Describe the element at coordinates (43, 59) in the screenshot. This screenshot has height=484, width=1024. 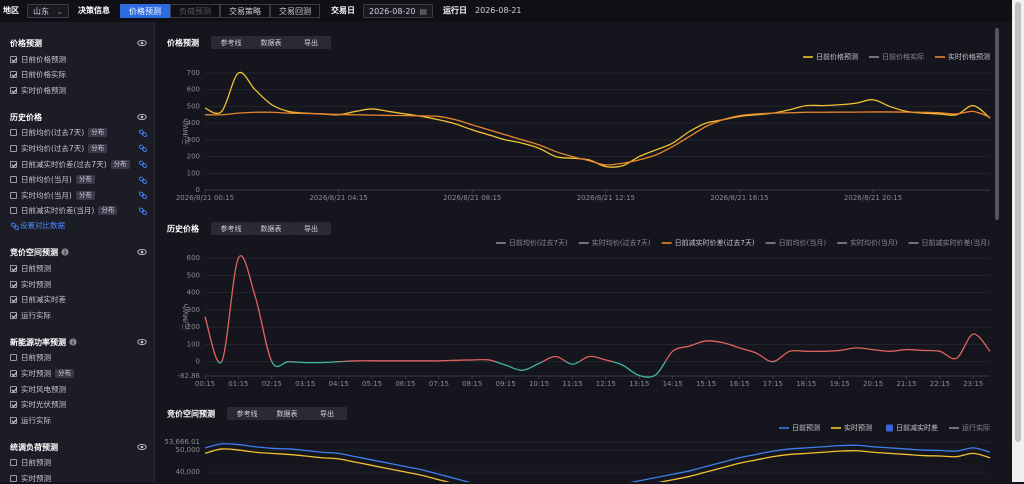
I see `option-label: 日前价格预测` at that location.